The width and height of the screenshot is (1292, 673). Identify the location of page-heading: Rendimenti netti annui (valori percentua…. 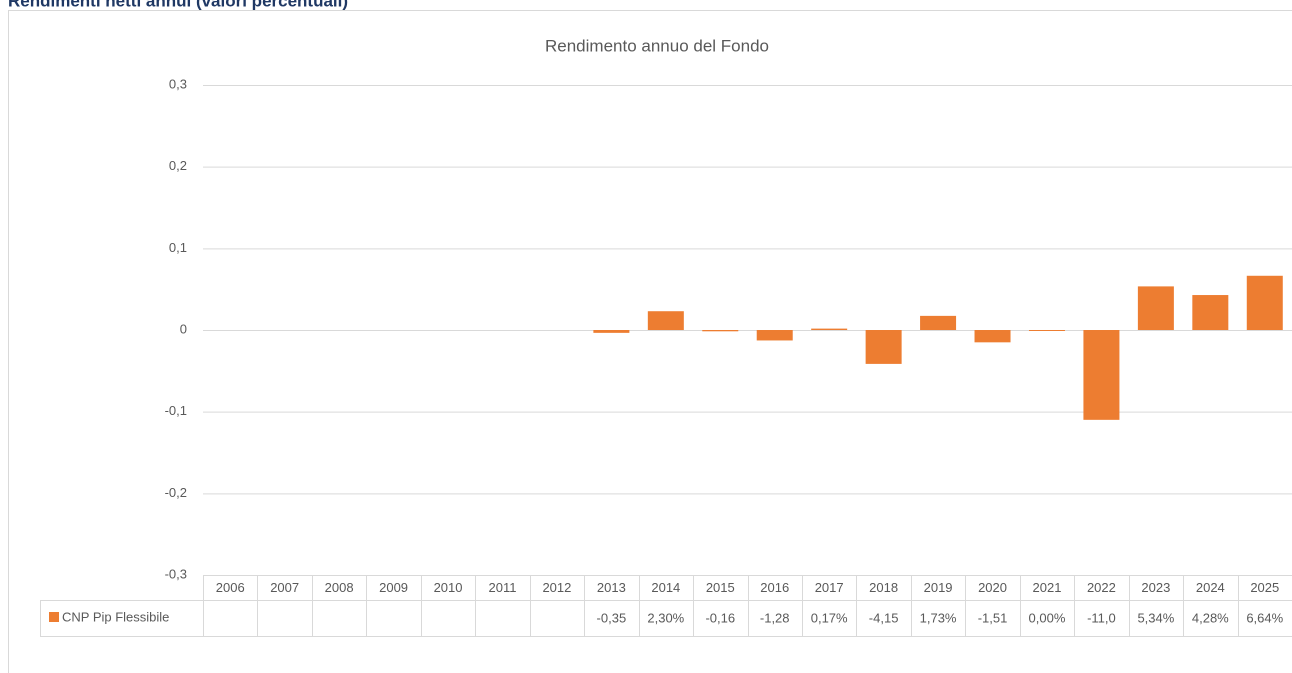
(178, 5).